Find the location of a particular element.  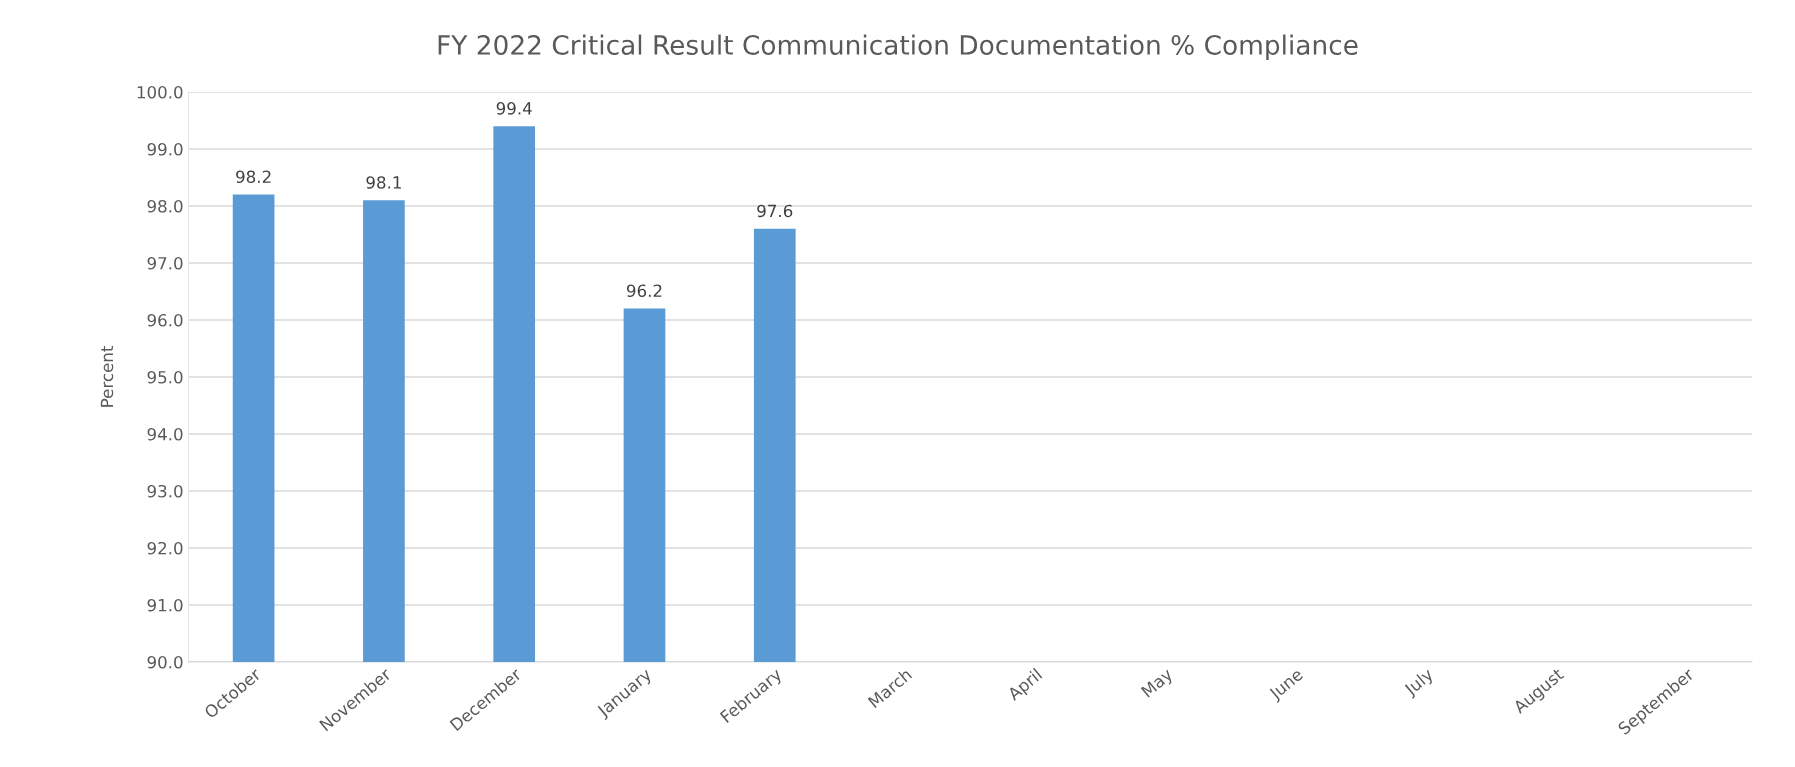

data-label: 98.2 is located at coordinates (253, 177).